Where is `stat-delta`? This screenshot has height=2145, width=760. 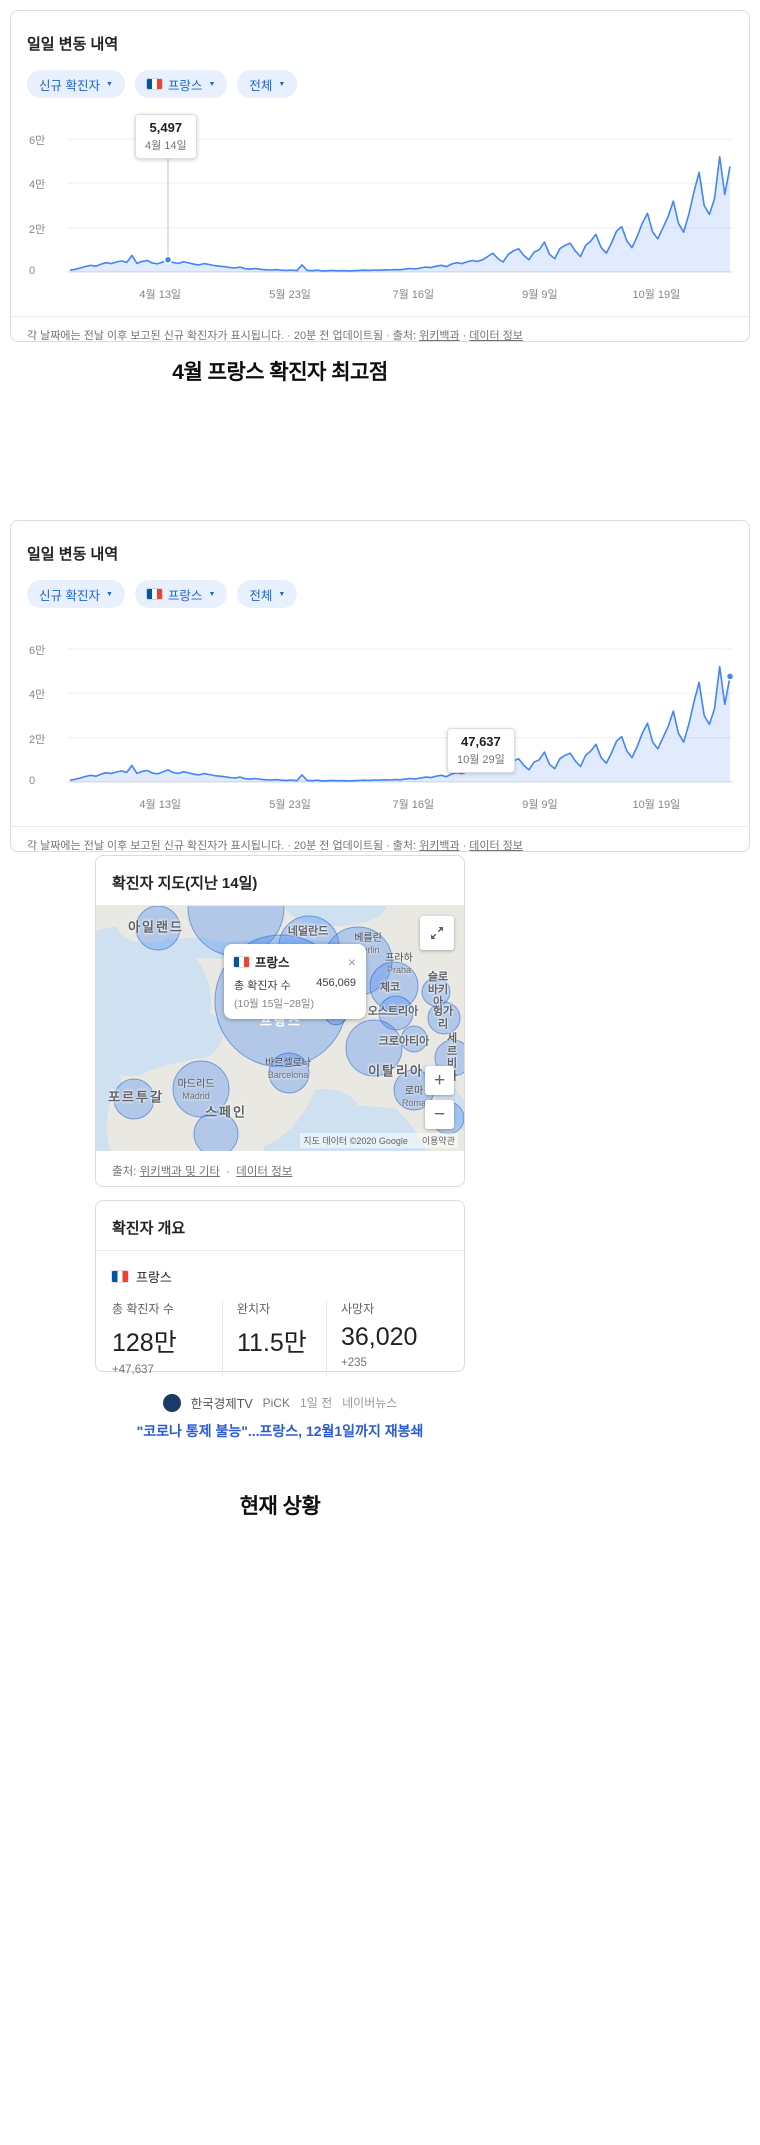 stat-delta is located at coordinates (281, 1370).